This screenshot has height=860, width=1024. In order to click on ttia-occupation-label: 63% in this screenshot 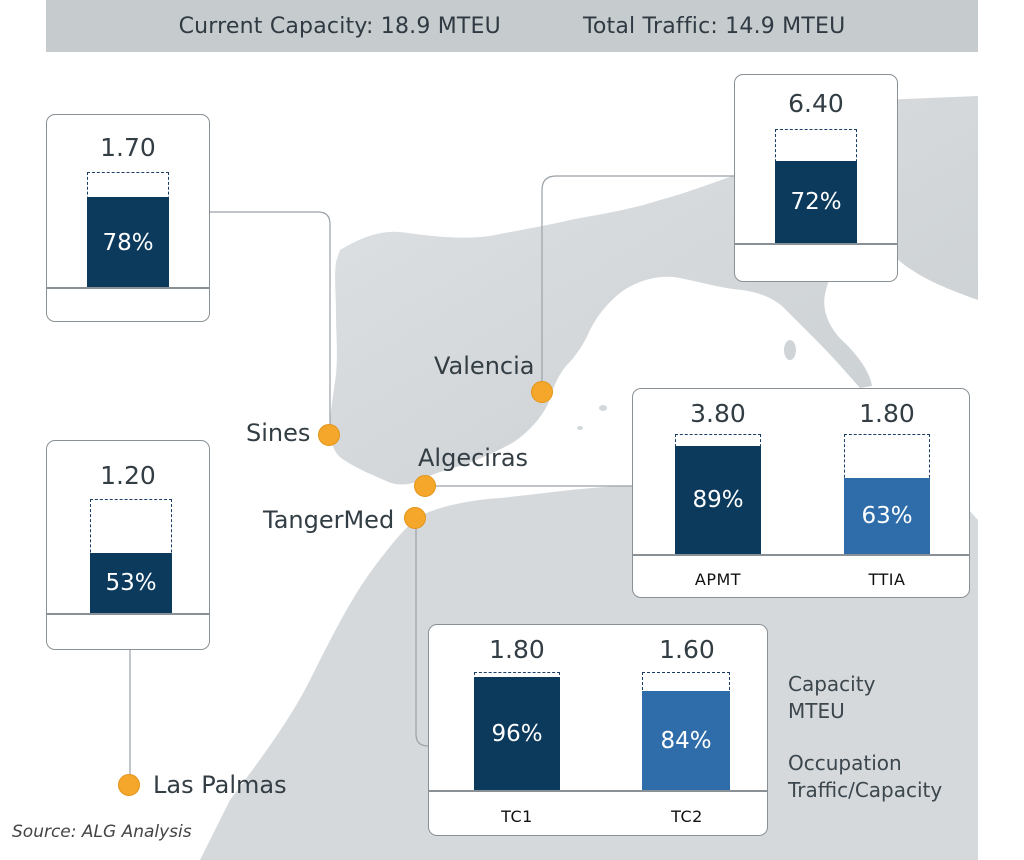, I will do `click(887, 516)`.